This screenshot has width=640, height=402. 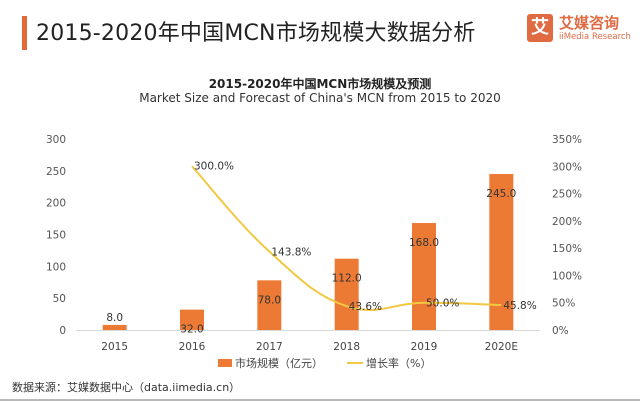 I want to click on data-source: 数据来源：艾媒数据中心（data.iimedia.cn）, so click(x=126, y=387).